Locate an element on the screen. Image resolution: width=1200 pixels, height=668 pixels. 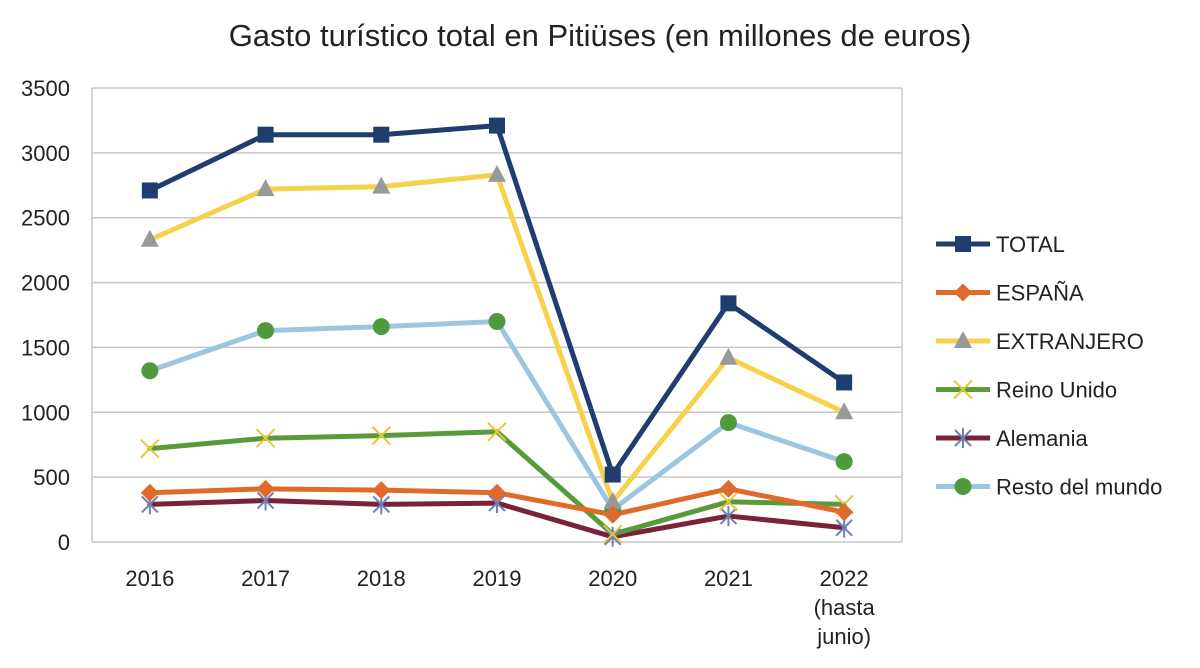
y-tick-label: 2500 is located at coordinates (45, 218).